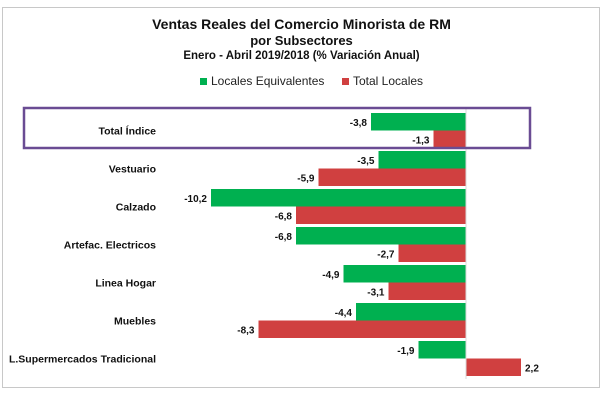 The height and width of the screenshot is (409, 603). I want to click on category-label: Vestuario, so click(132, 170).